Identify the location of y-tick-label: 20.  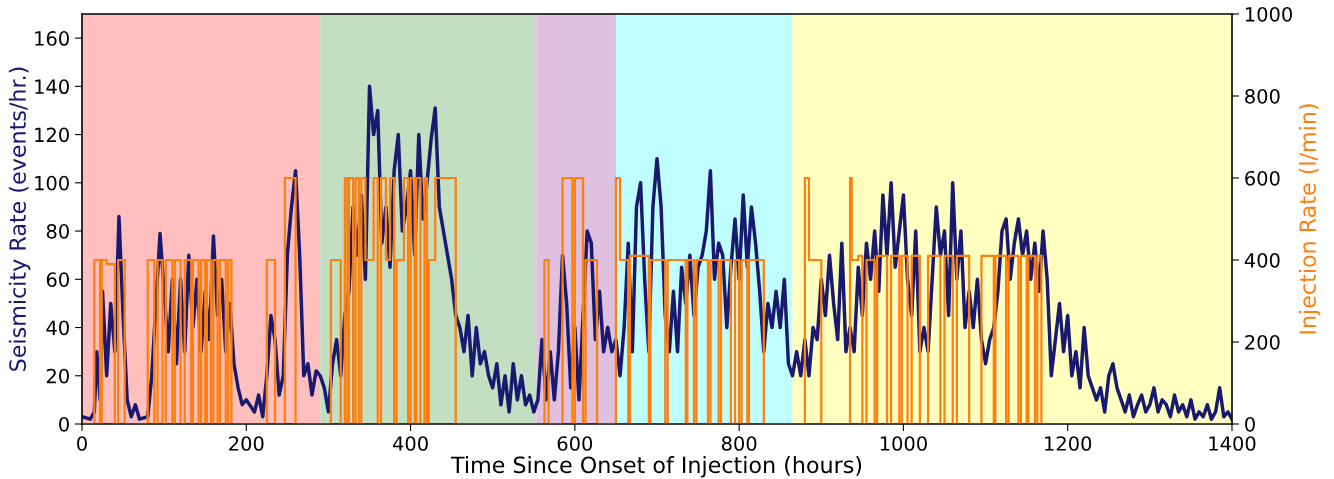
(57, 376).